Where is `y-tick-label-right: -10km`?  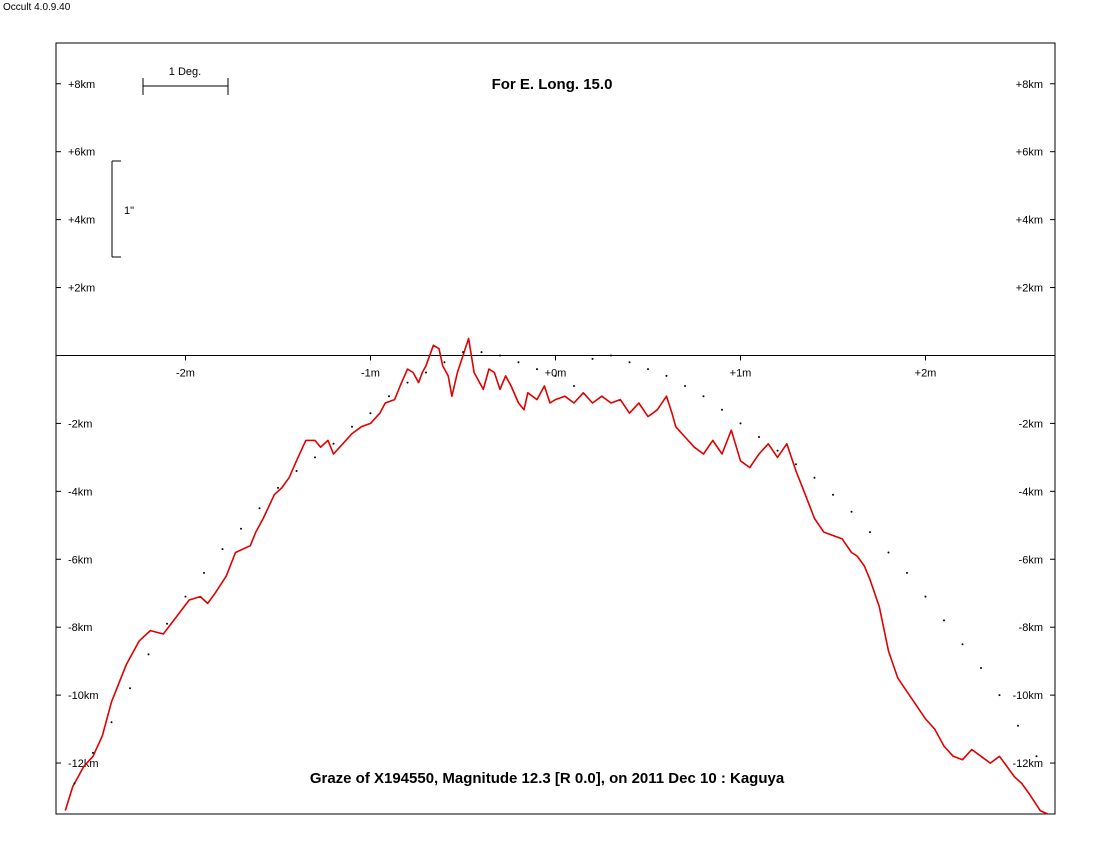 y-tick-label-right: -10km is located at coordinates (1027, 696).